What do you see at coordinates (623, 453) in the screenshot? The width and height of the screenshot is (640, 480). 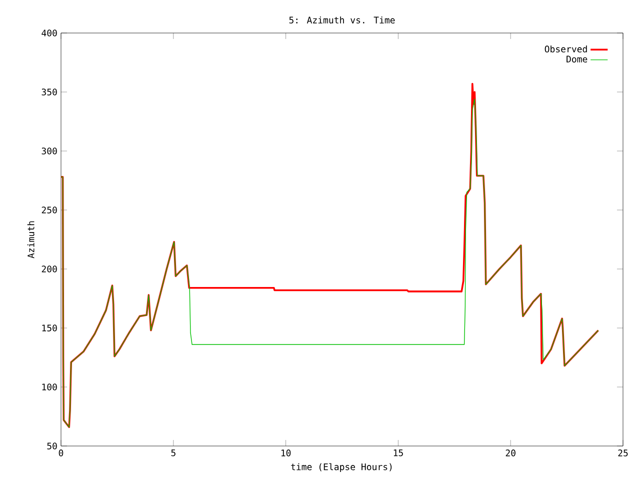 I see `x-tick-label: 25` at bounding box center [623, 453].